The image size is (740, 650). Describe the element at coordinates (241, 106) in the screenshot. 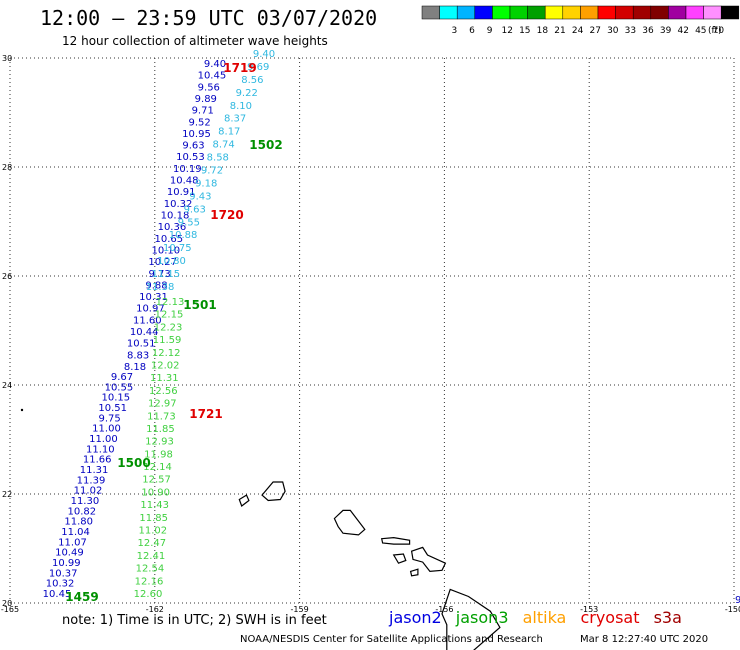

I see `wave-height-reading: 8.10` at that location.